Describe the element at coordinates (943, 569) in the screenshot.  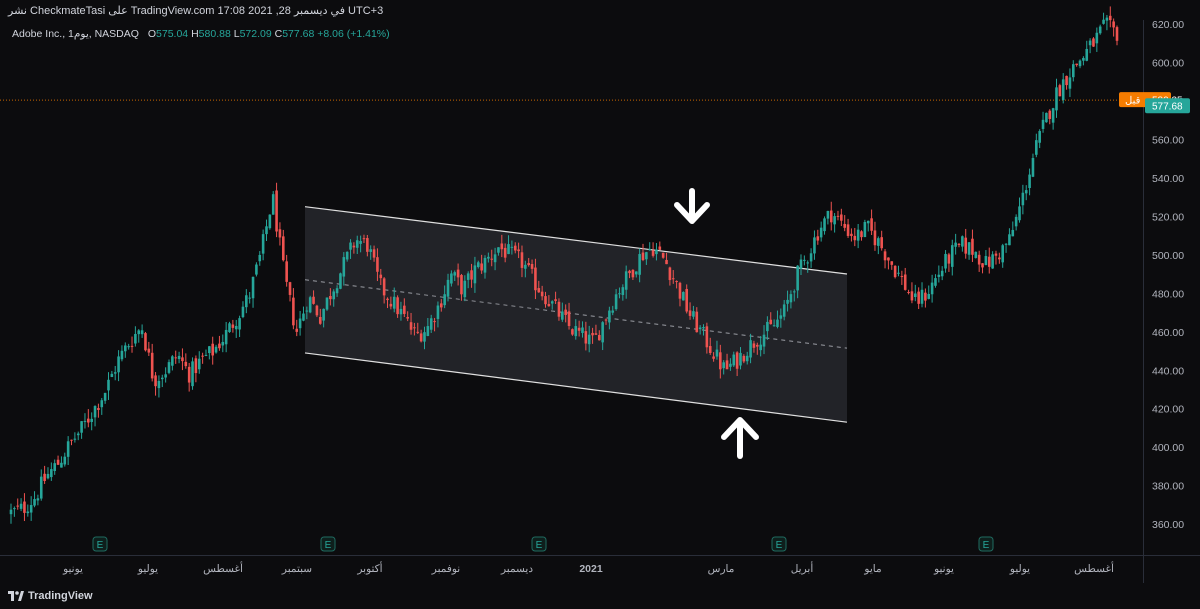
I see `x-tick-label: يونيو` at that location.